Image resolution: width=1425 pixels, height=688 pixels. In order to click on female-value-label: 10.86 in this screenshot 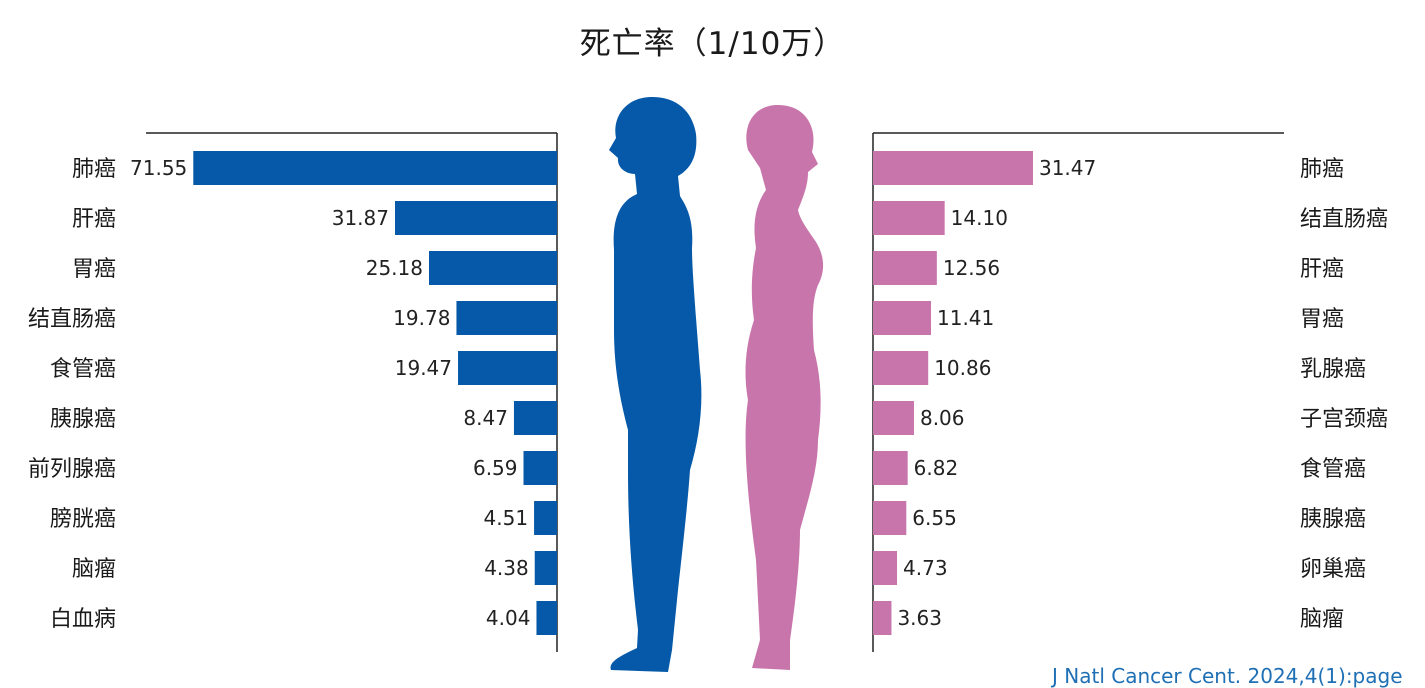, I will do `click(962, 368)`.